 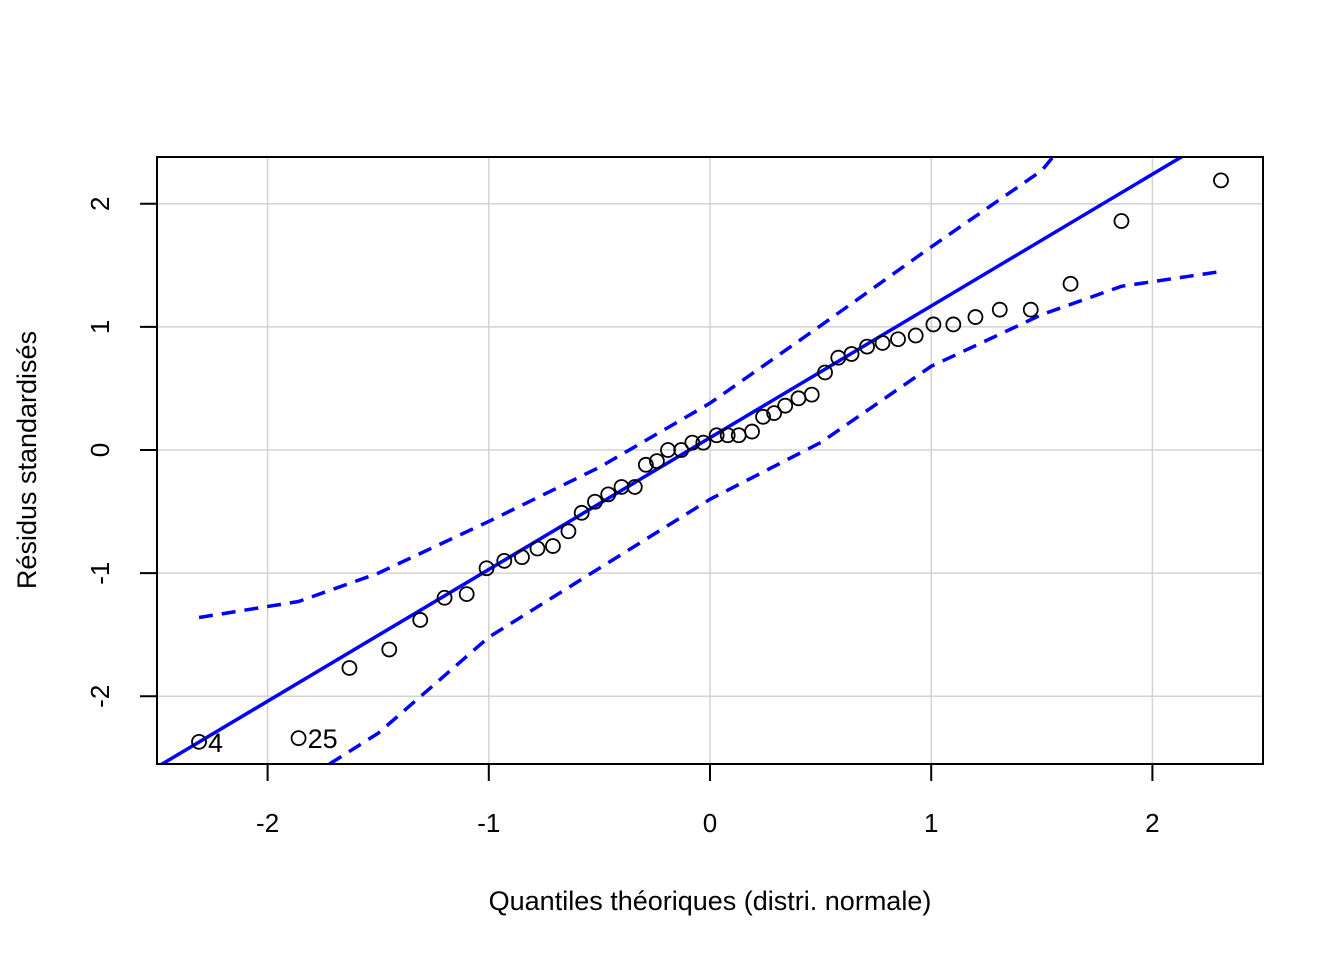 What do you see at coordinates (710, 901) in the screenshot?
I see `x-axis-label: Quantiles théoriques (distri. normale)` at bounding box center [710, 901].